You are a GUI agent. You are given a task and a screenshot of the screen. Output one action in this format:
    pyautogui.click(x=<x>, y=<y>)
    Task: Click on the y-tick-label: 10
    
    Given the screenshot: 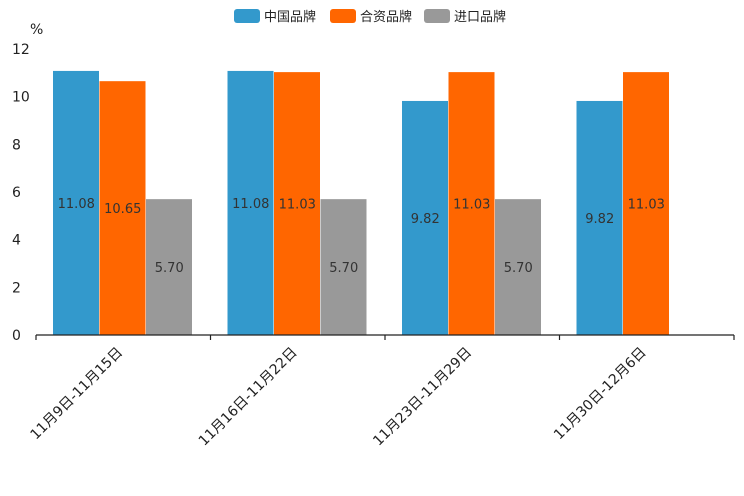 What is the action you would take?
    pyautogui.click(x=21, y=98)
    